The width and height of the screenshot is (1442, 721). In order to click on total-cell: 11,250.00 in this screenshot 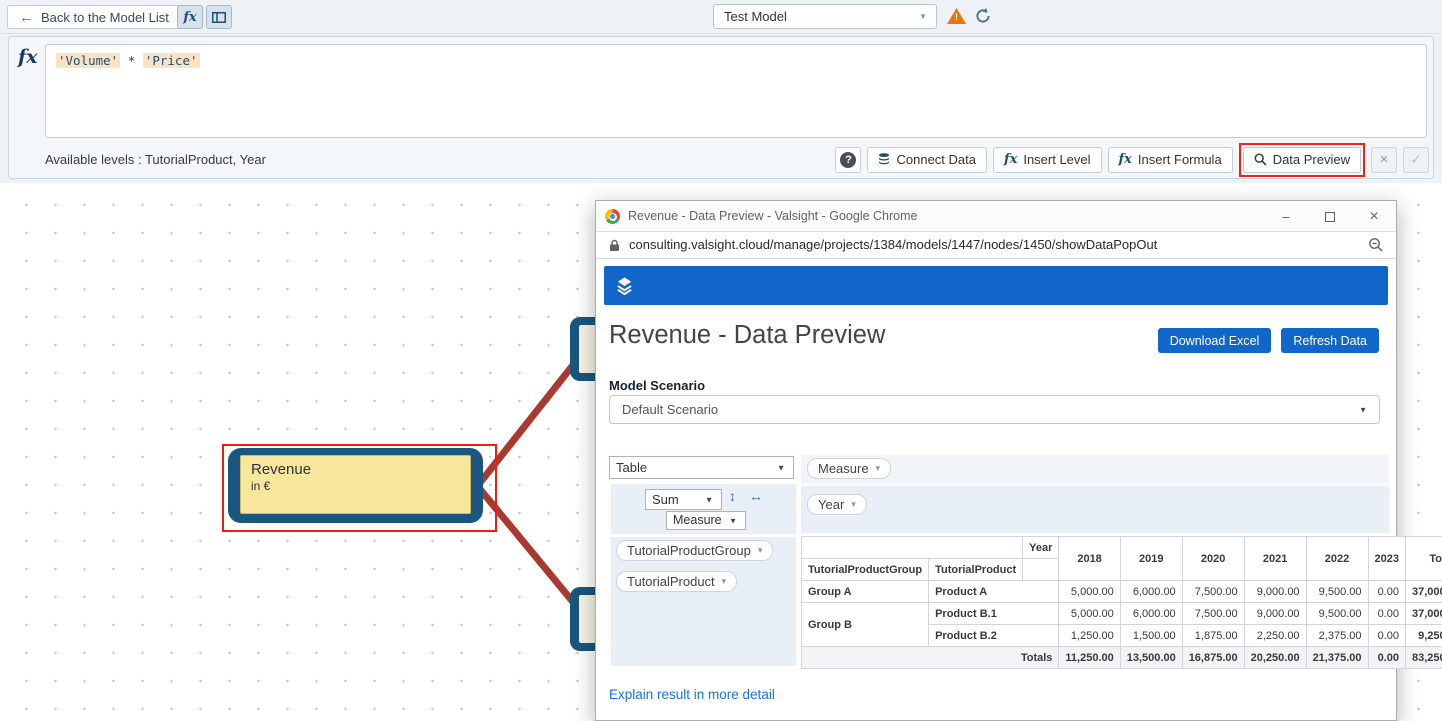, I will do `click(1089, 657)`.